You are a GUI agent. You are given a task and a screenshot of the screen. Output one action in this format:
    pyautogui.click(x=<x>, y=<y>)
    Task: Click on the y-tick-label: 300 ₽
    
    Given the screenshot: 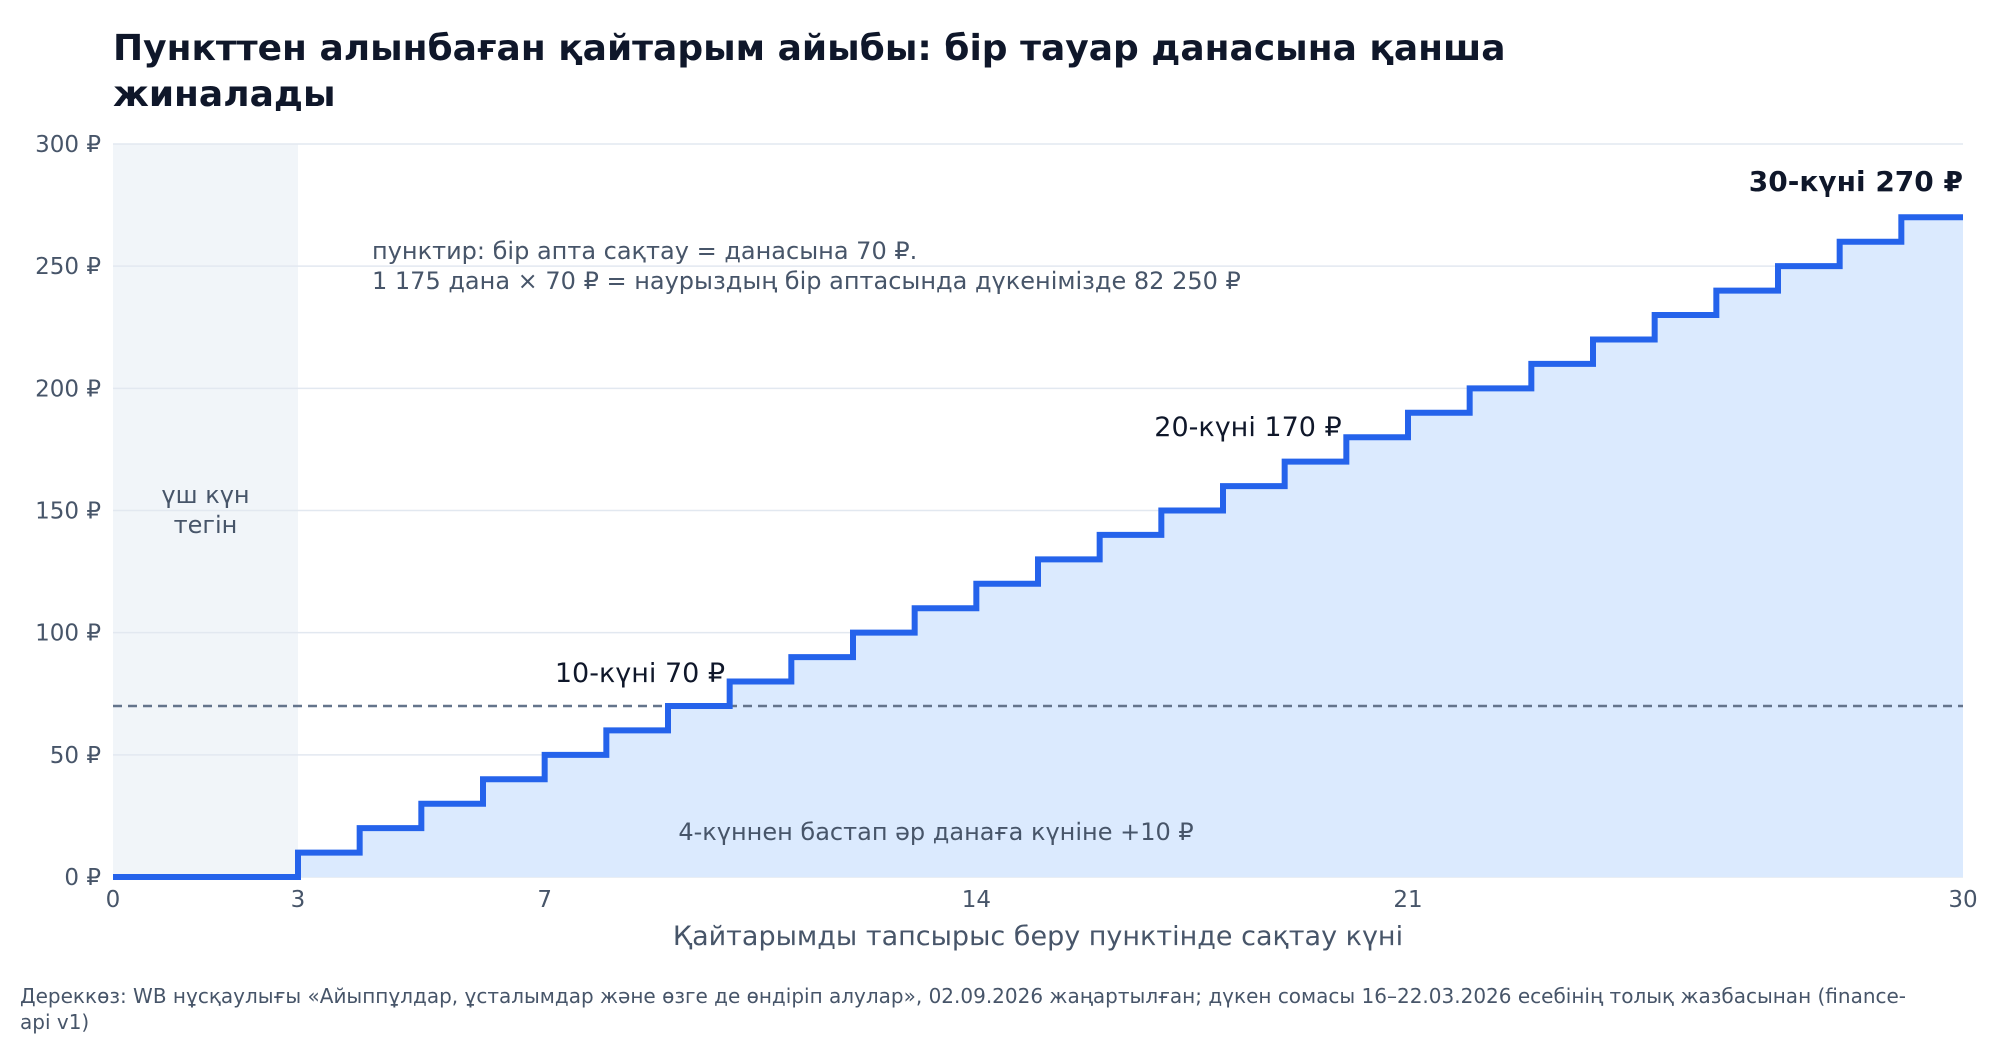 What is the action you would take?
    pyautogui.click(x=68, y=145)
    